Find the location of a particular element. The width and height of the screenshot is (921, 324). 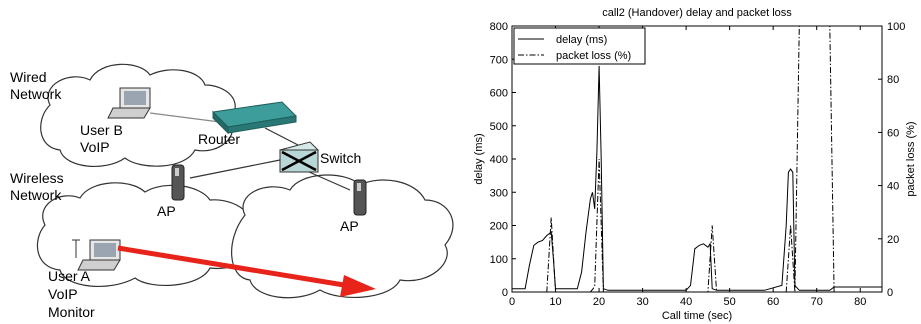

wired-network-label-line2: Network is located at coordinates (36, 94).